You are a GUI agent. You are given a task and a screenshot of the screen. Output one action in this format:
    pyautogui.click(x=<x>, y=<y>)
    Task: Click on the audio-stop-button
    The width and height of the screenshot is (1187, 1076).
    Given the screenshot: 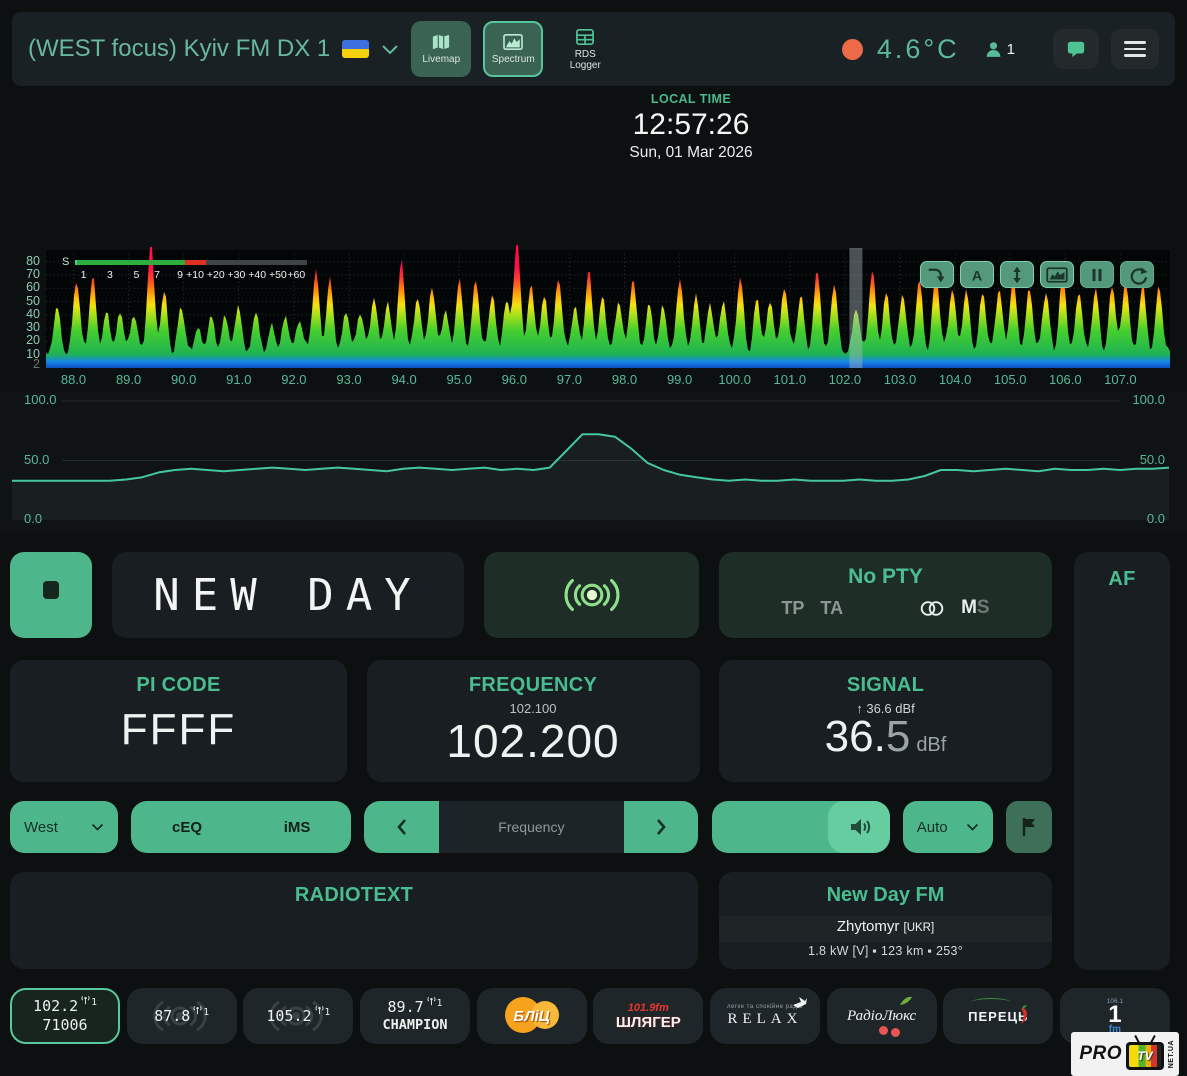 What is the action you would take?
    pyautogui.click(x=51, y=595)
    